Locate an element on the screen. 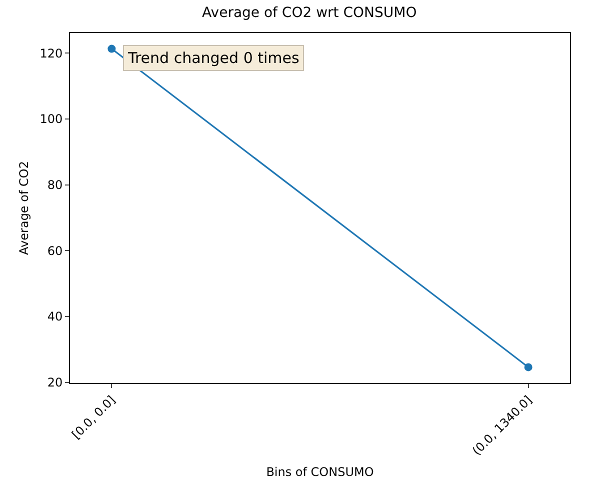 This screenshot has width=595, height=491. x-axis-title: Bins of CONSUMO is located at coordinates (320, 471).